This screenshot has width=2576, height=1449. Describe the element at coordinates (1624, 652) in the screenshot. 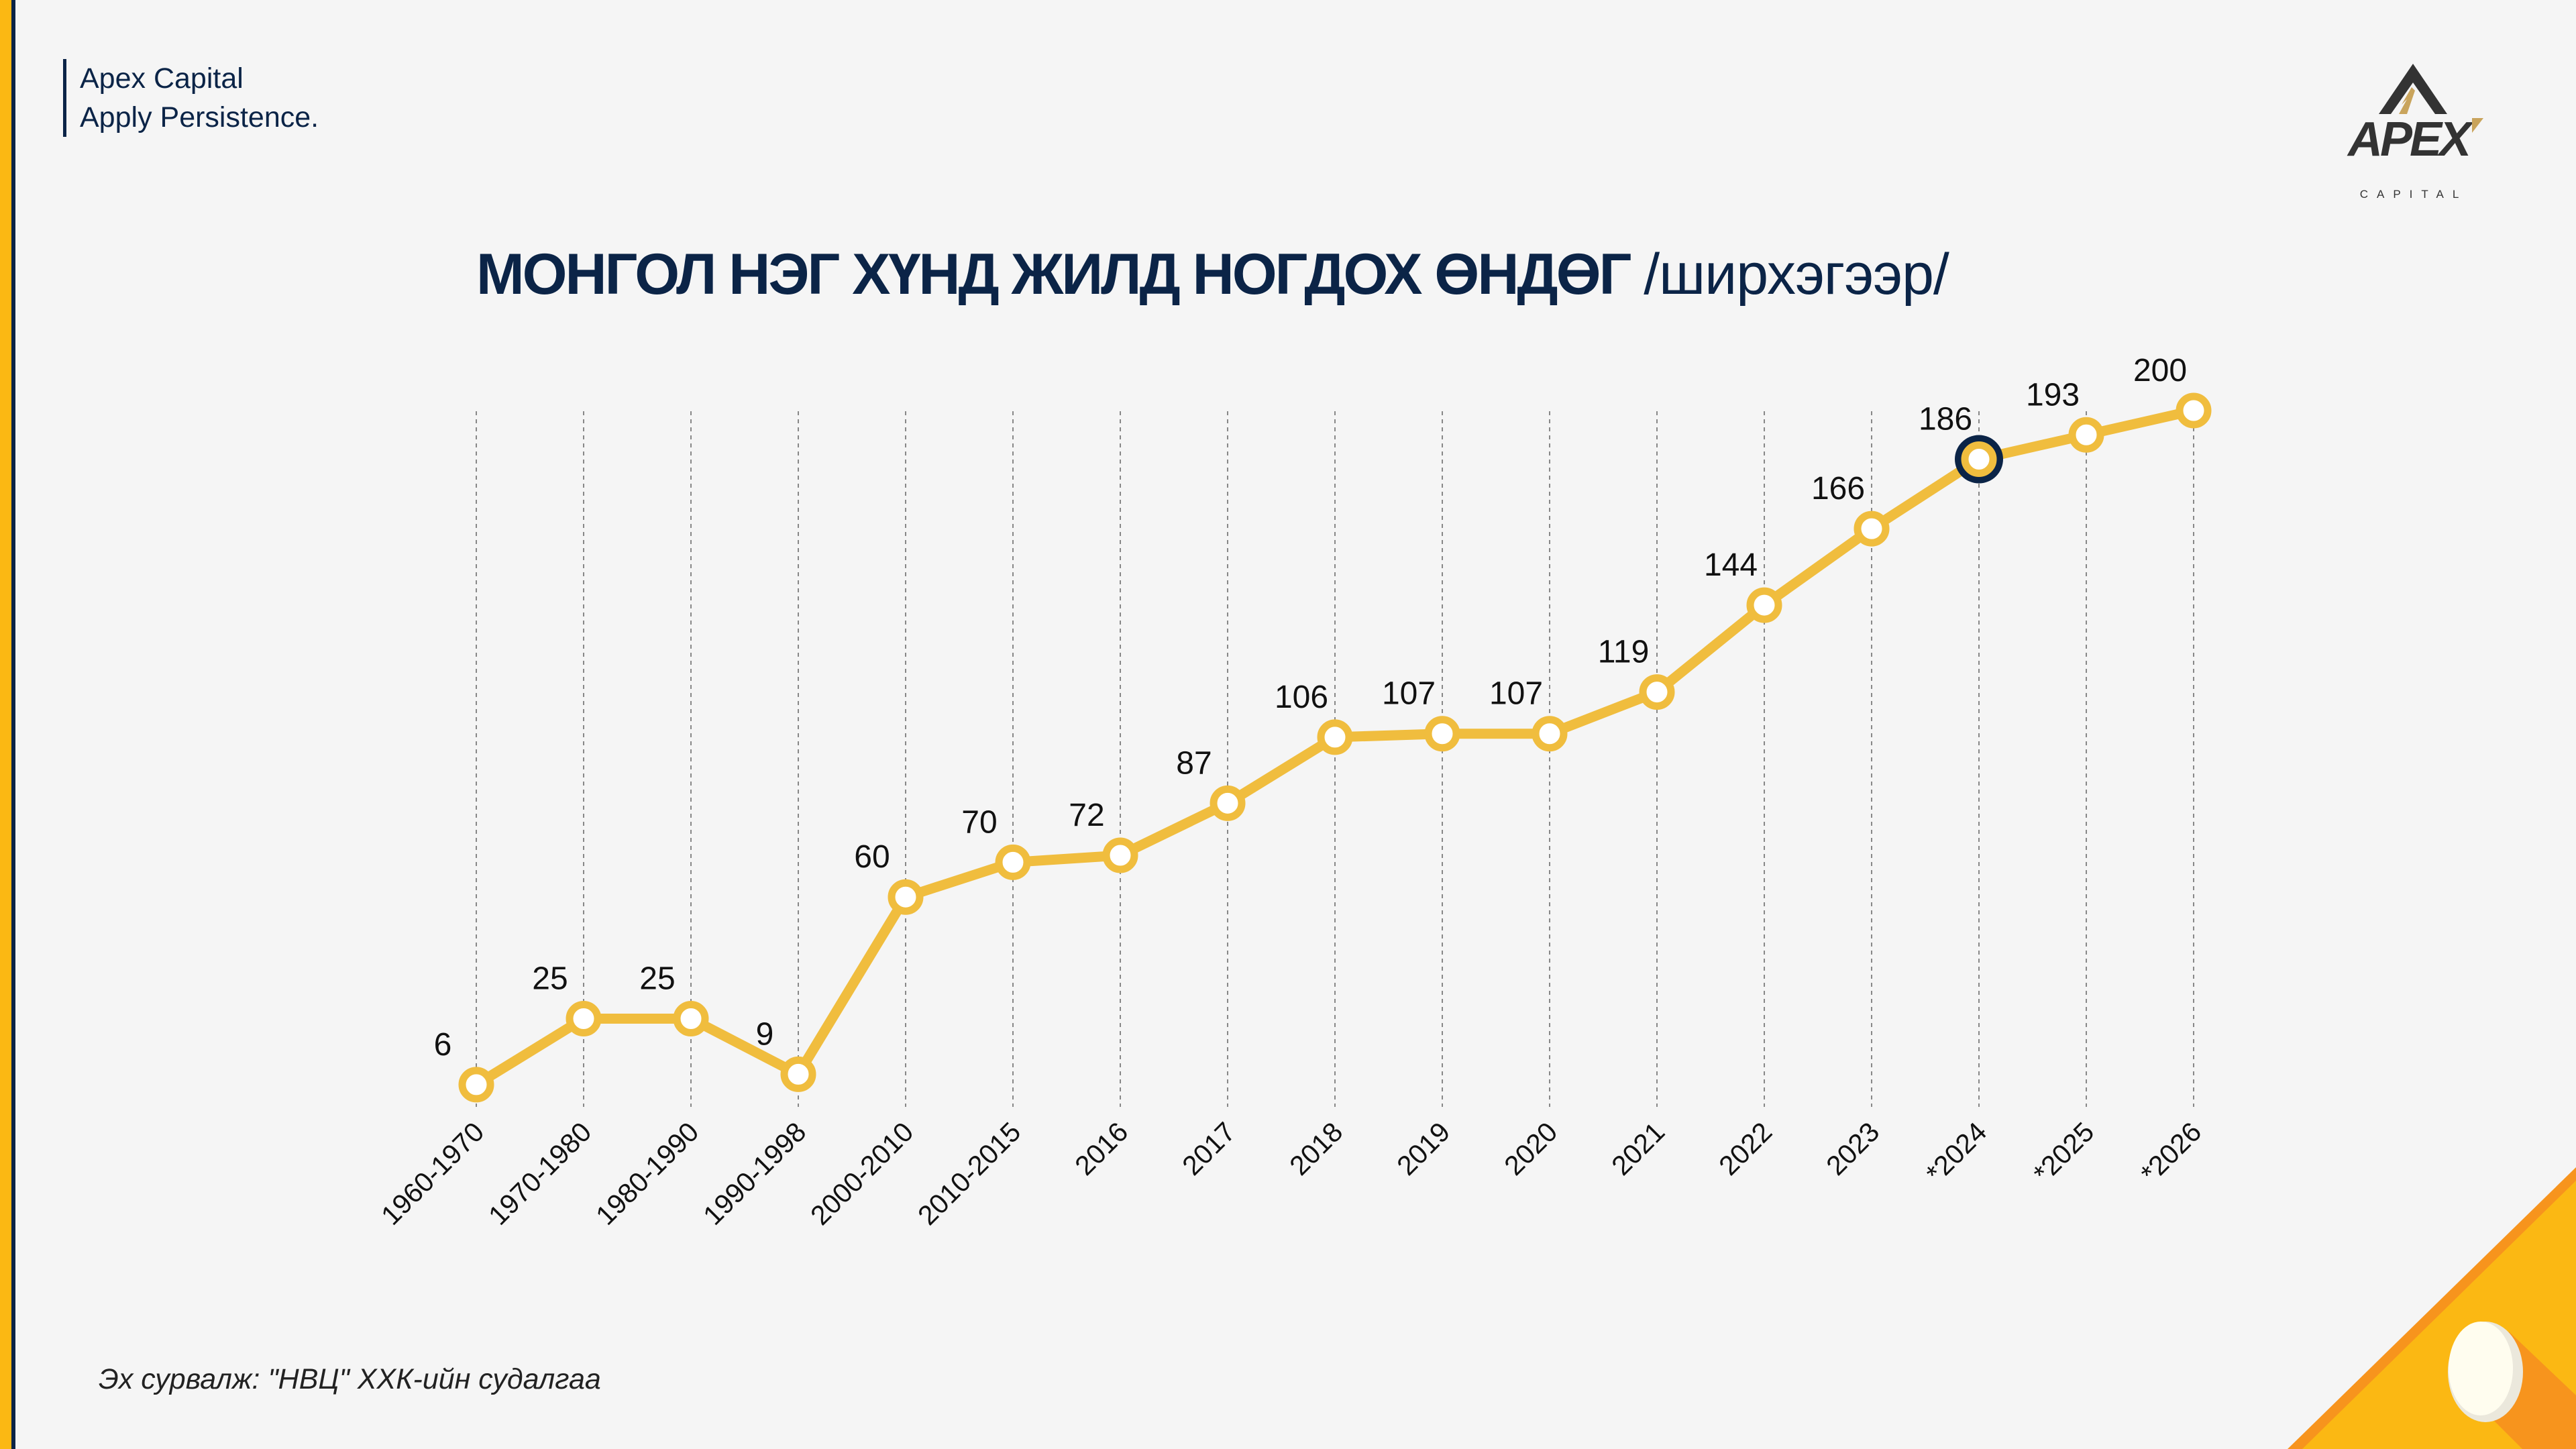

I see `data-label: 119` at that location.